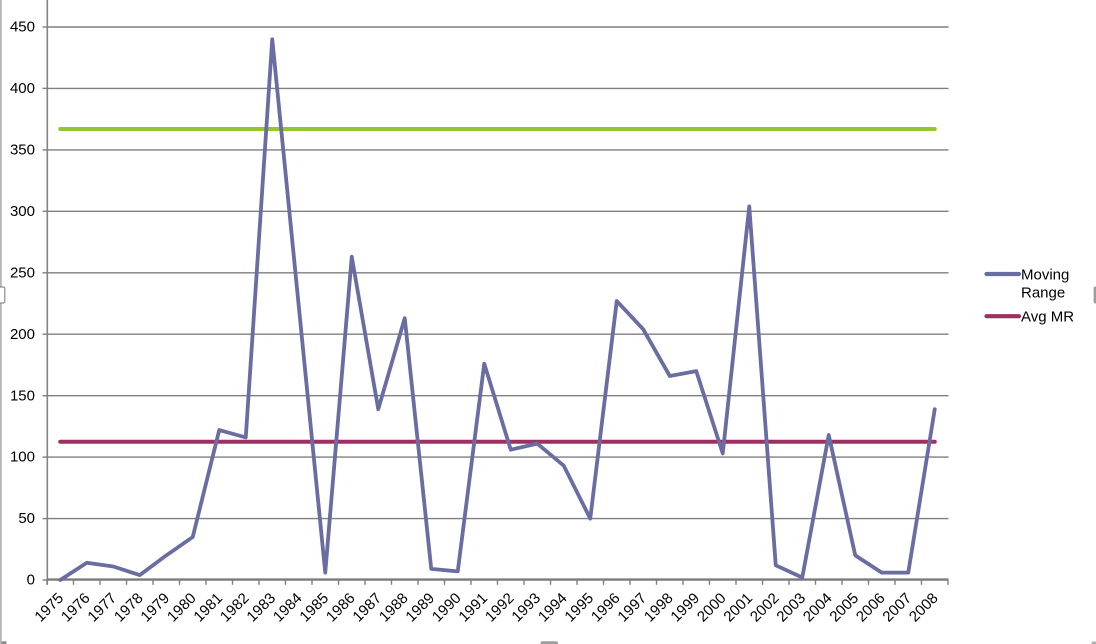 This screenshot has width=1096, height=644. What do you see at coordinates (765, 608) in the screenshot?
I see `svg-text: 2002` at bounding box center [765, 608].